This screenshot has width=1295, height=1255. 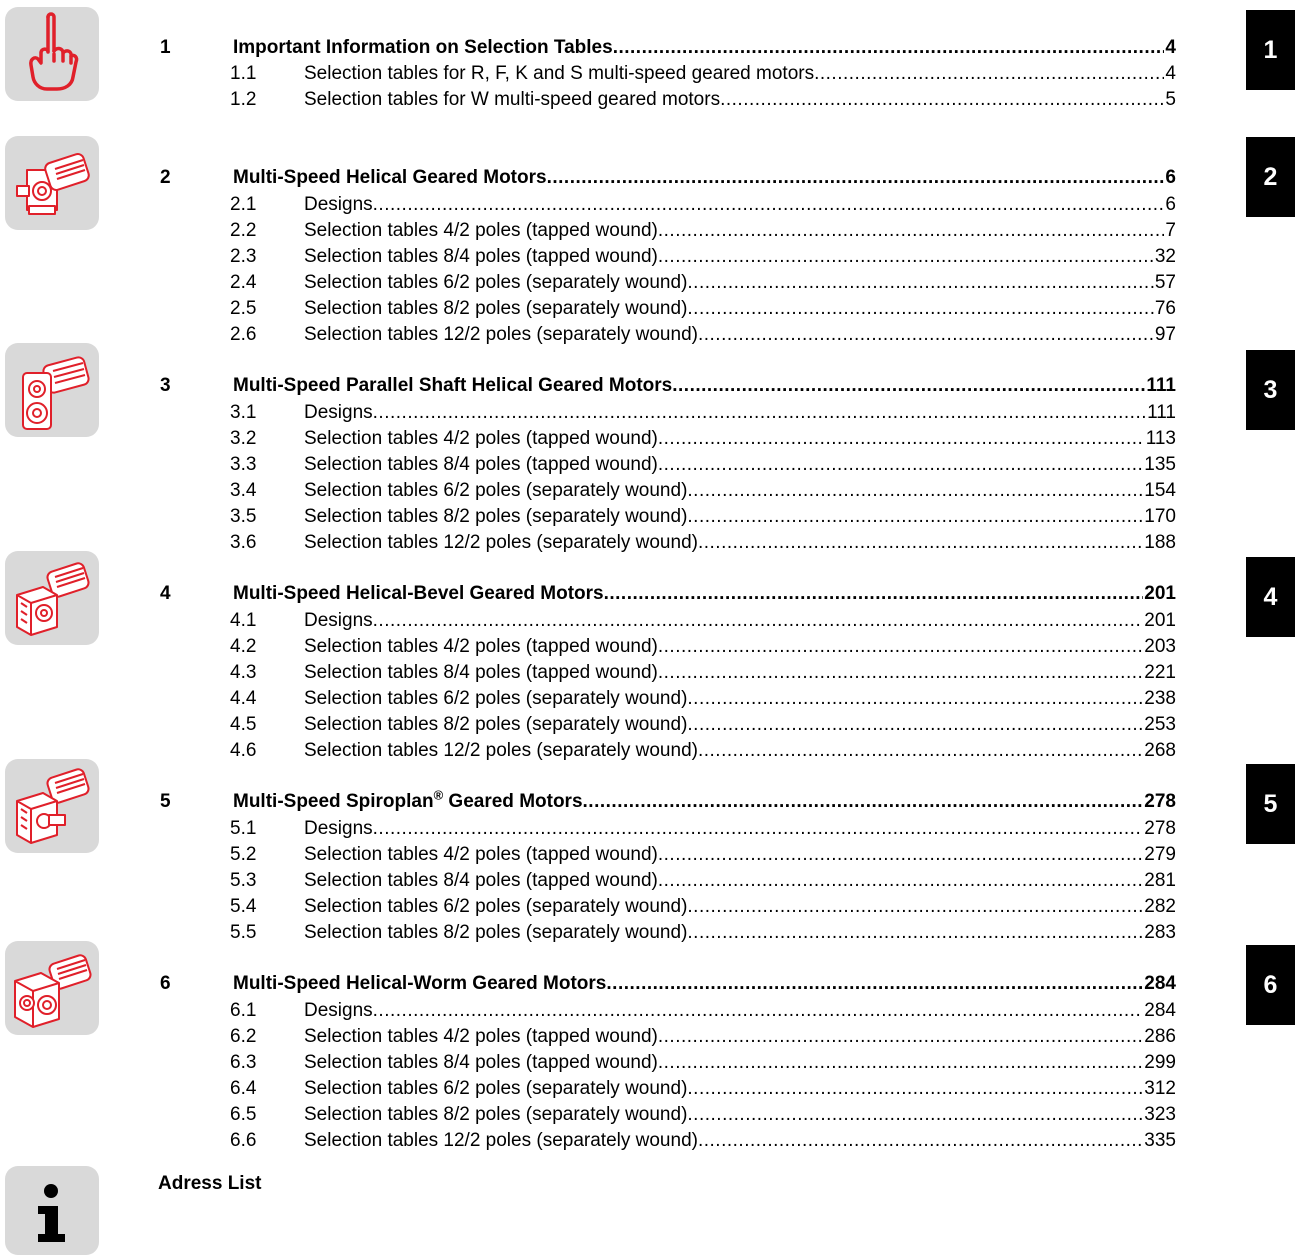 I want to click on item-number: 2.3, so click(x=243, y=256).